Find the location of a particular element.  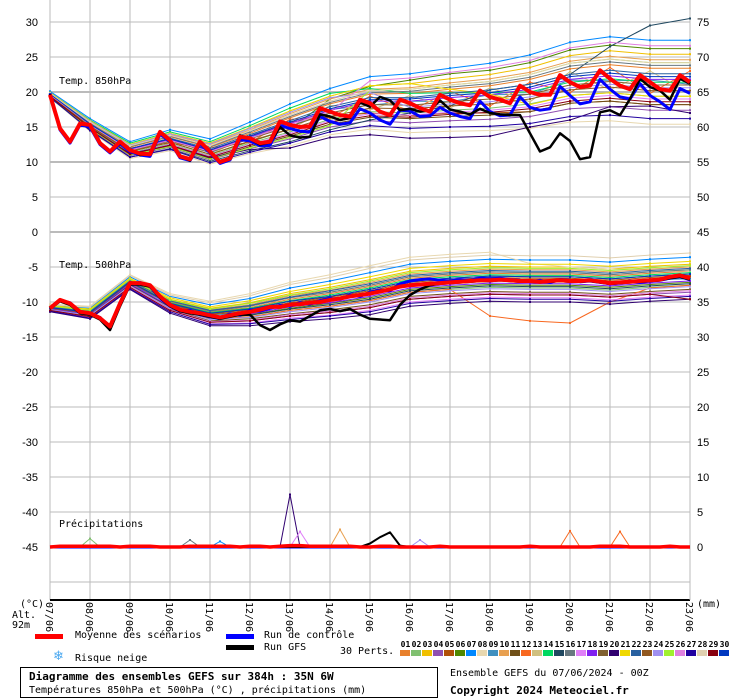

member-number: 29 is located at coordinates (713, 644).